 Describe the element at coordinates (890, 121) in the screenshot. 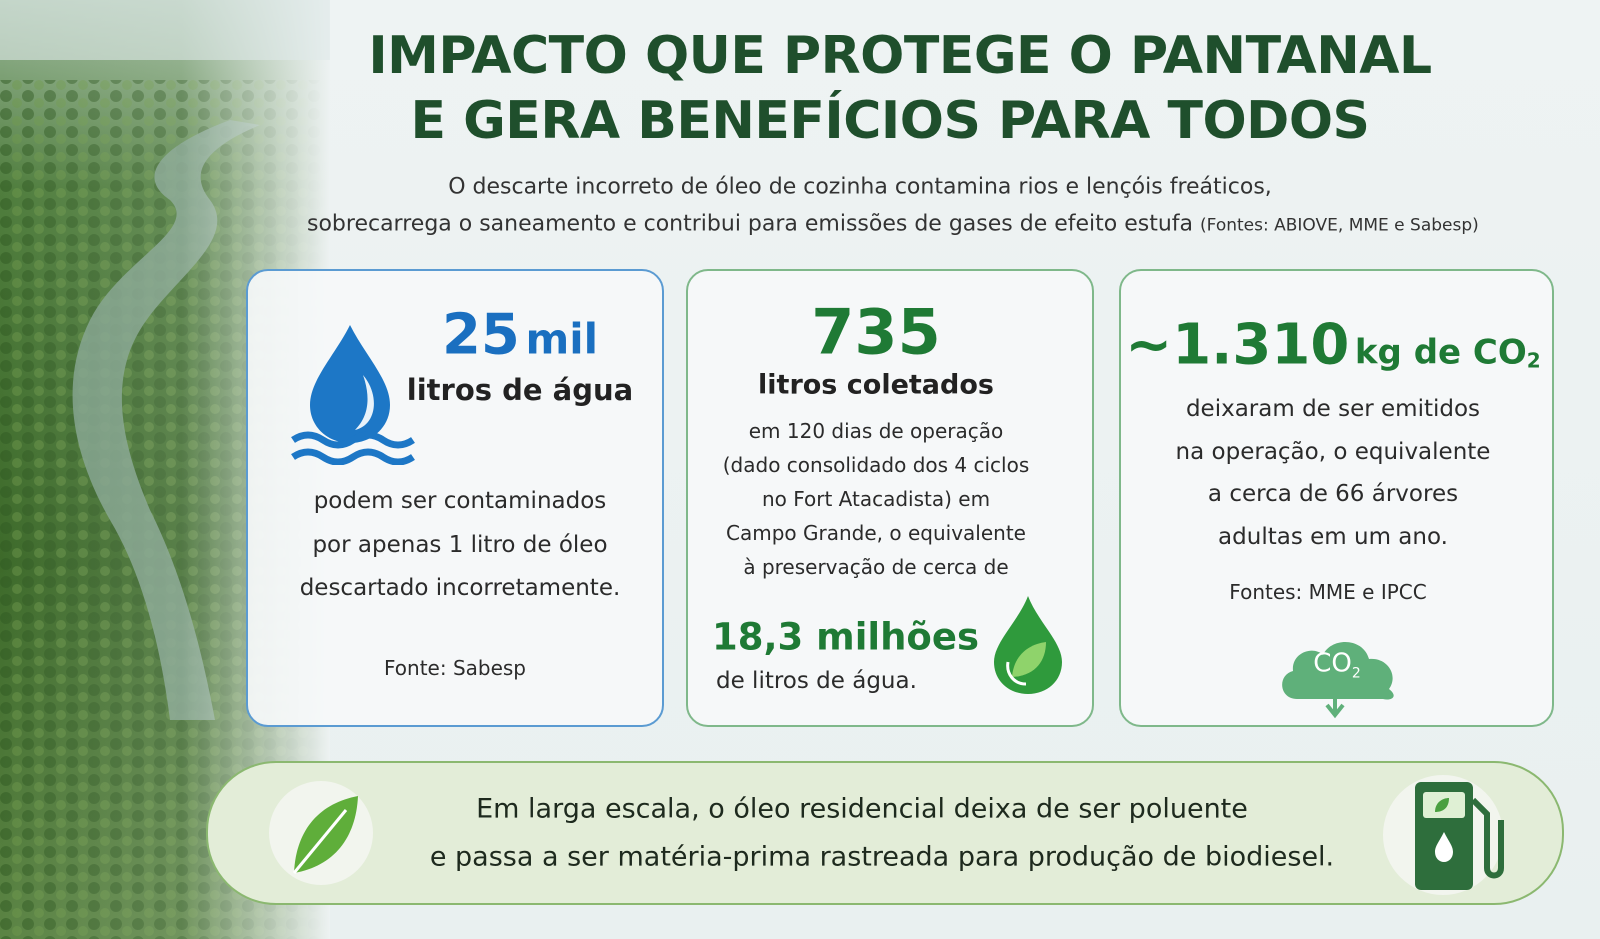

I see `title-line: E GERA BENEFÍCIOS PARA TODOS` at that location.